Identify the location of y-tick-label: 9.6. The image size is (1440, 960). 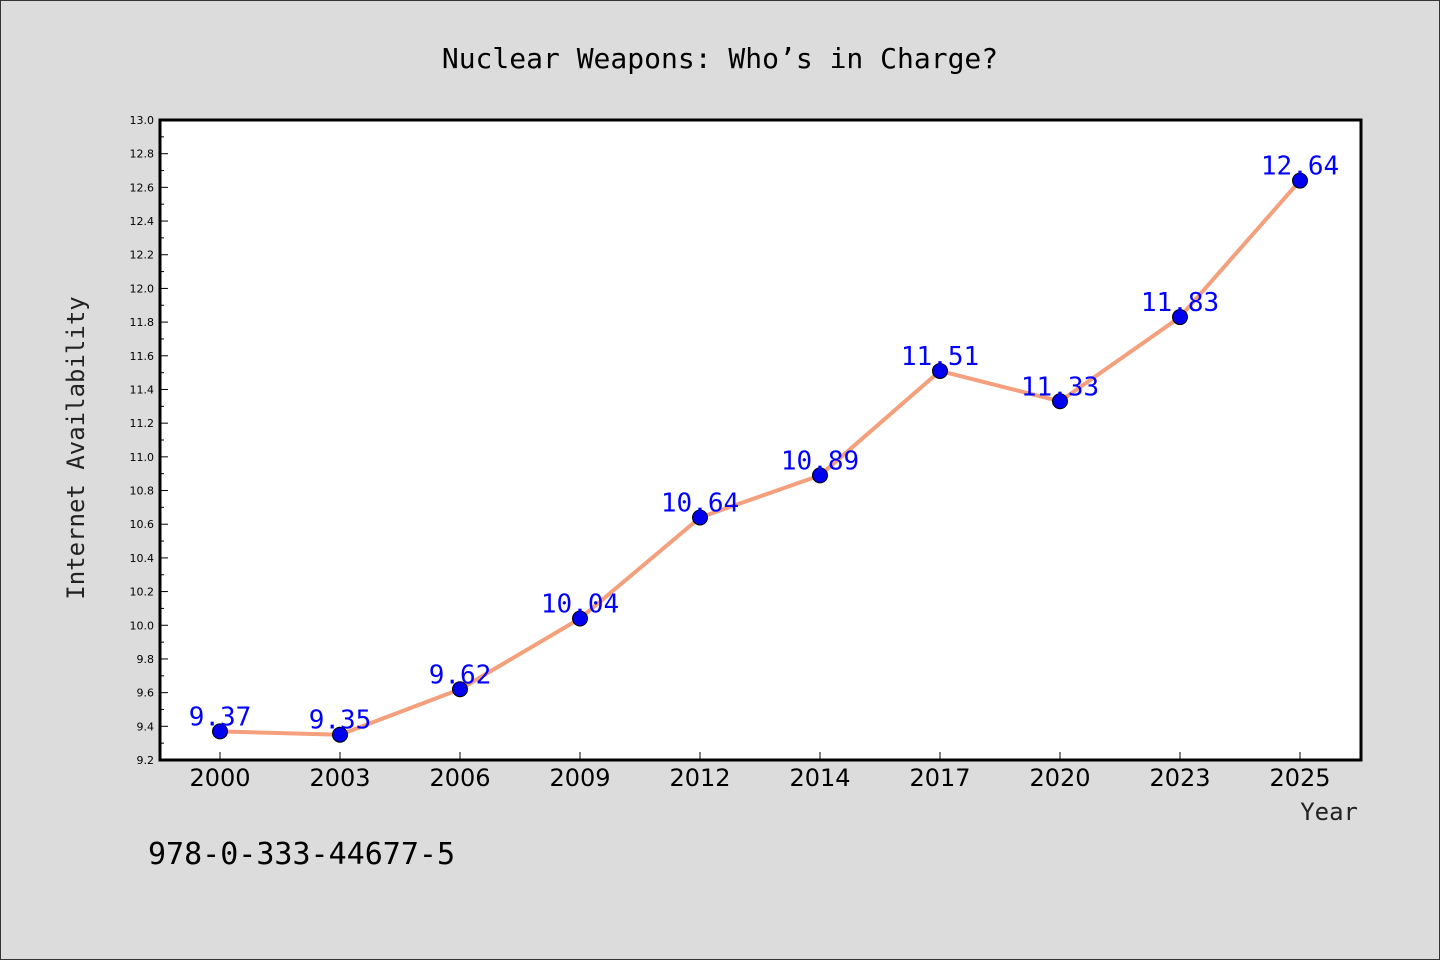
(146, 693).